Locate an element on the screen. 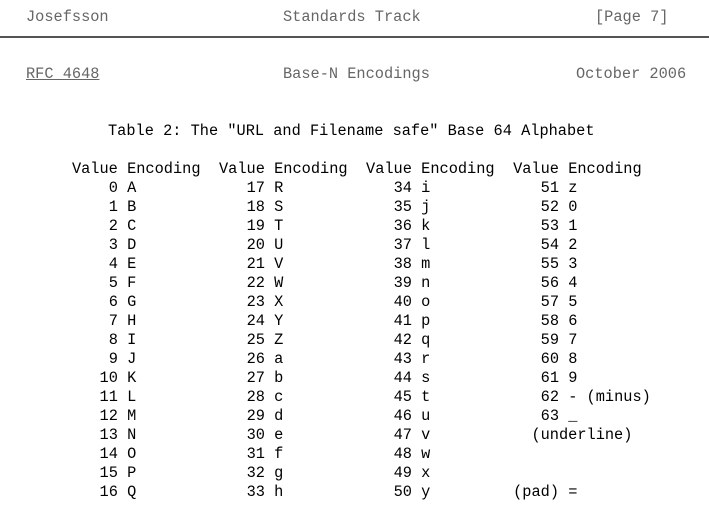 This screenshot has width=709, height=512. cell-value: 8 is located at coordinates (113, 340).